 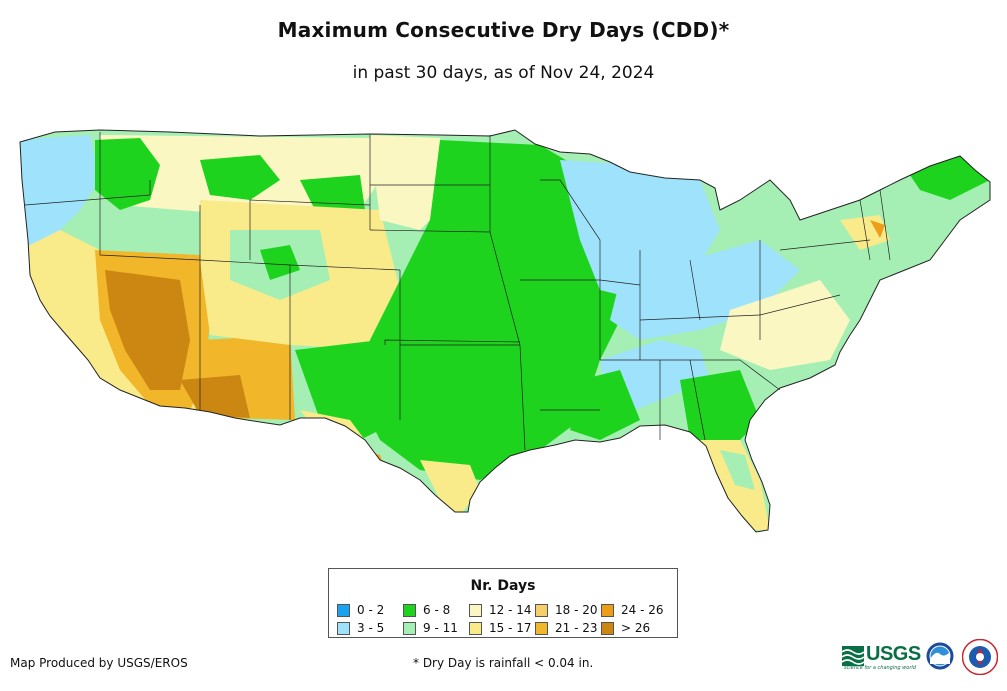 I want to click on legend-item: 21 - 23, so click(x=568, y=628).